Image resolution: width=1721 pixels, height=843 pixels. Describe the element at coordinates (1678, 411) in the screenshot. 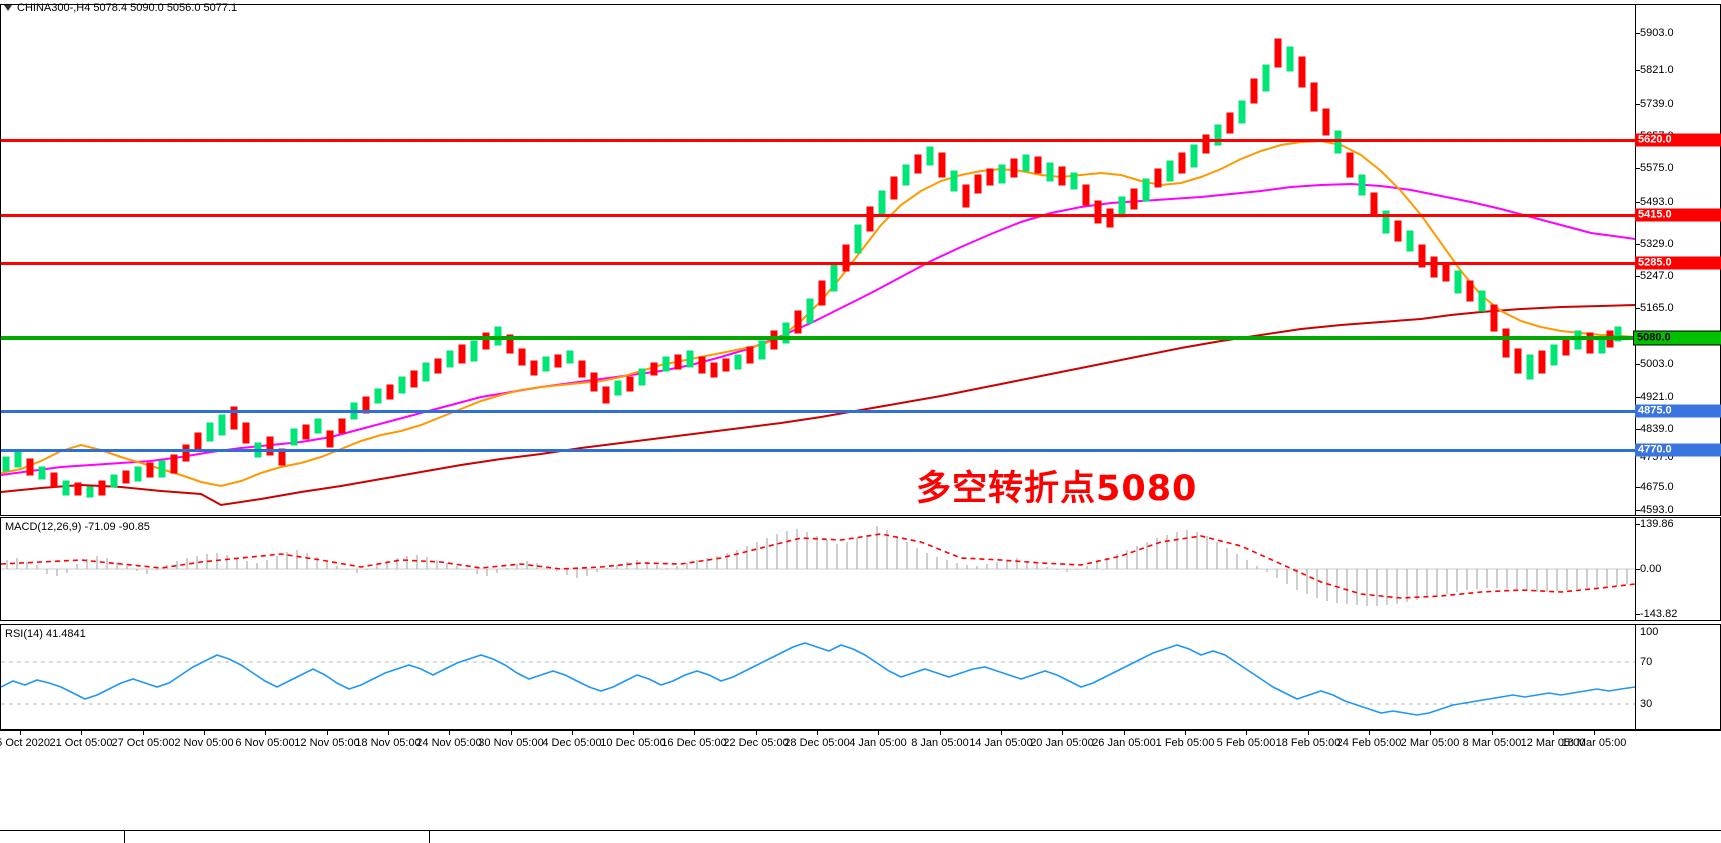

I see `level-tag-4875: 4875.0` at that location.